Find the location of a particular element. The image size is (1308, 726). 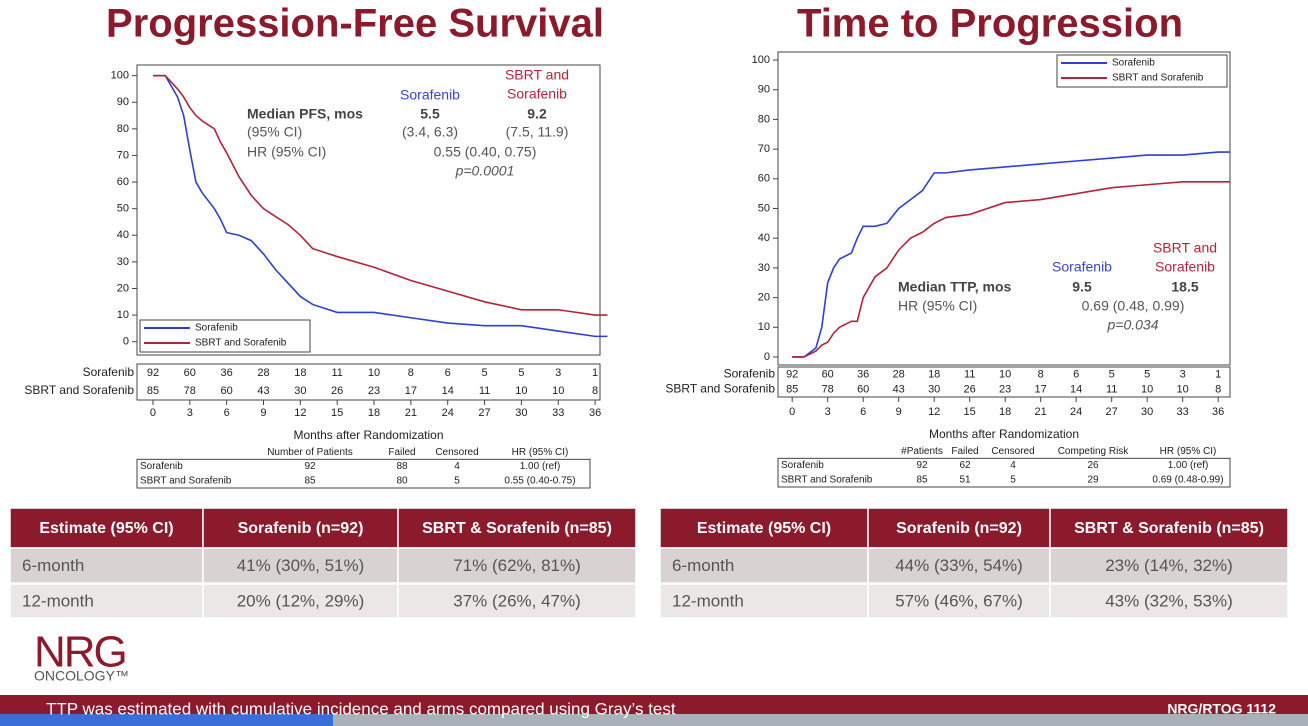

risk-count: 28 is located at coordinates (263, 373).